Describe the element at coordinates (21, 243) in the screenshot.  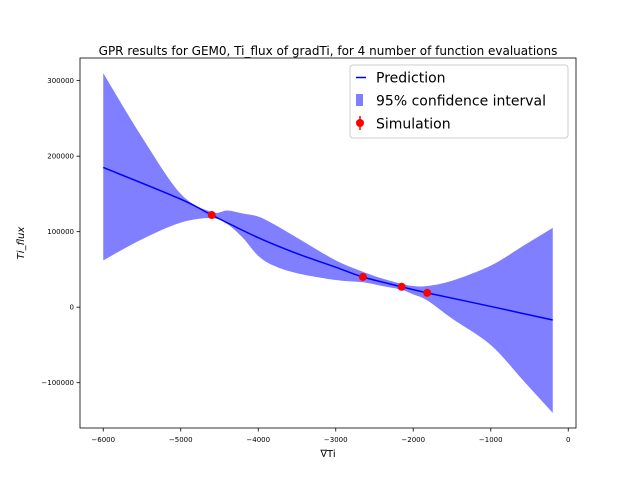
I see `y-axis-label: Ti_flux` at that location.